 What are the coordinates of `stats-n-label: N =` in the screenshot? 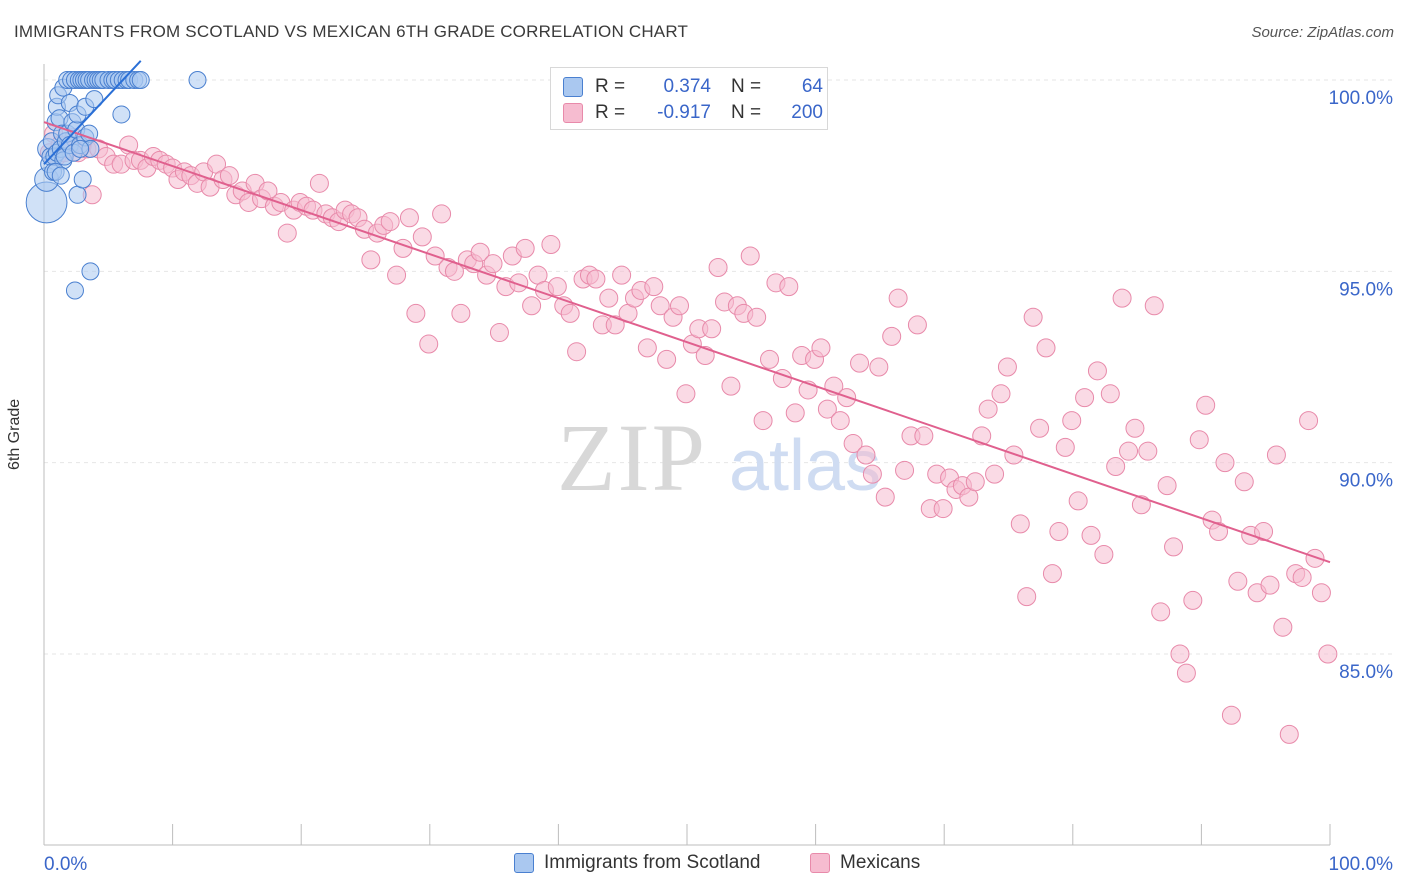 It's located at (746, 112).